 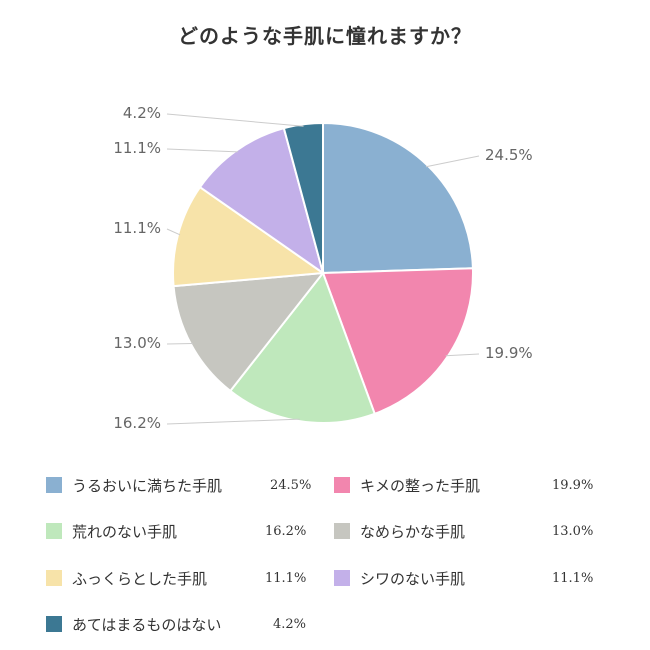 What do you see at coordinates (137, 228) in the screenshot?
I see `data-label-fukkura: 11.1%` at bounding box center [137, 228].